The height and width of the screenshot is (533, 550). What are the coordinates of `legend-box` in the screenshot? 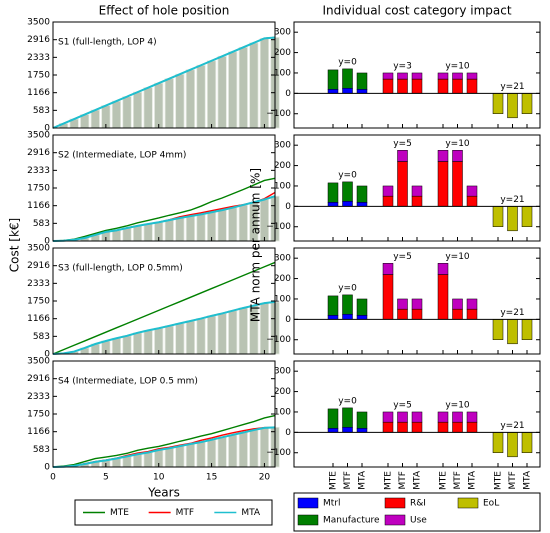 It's located at (173, 512).